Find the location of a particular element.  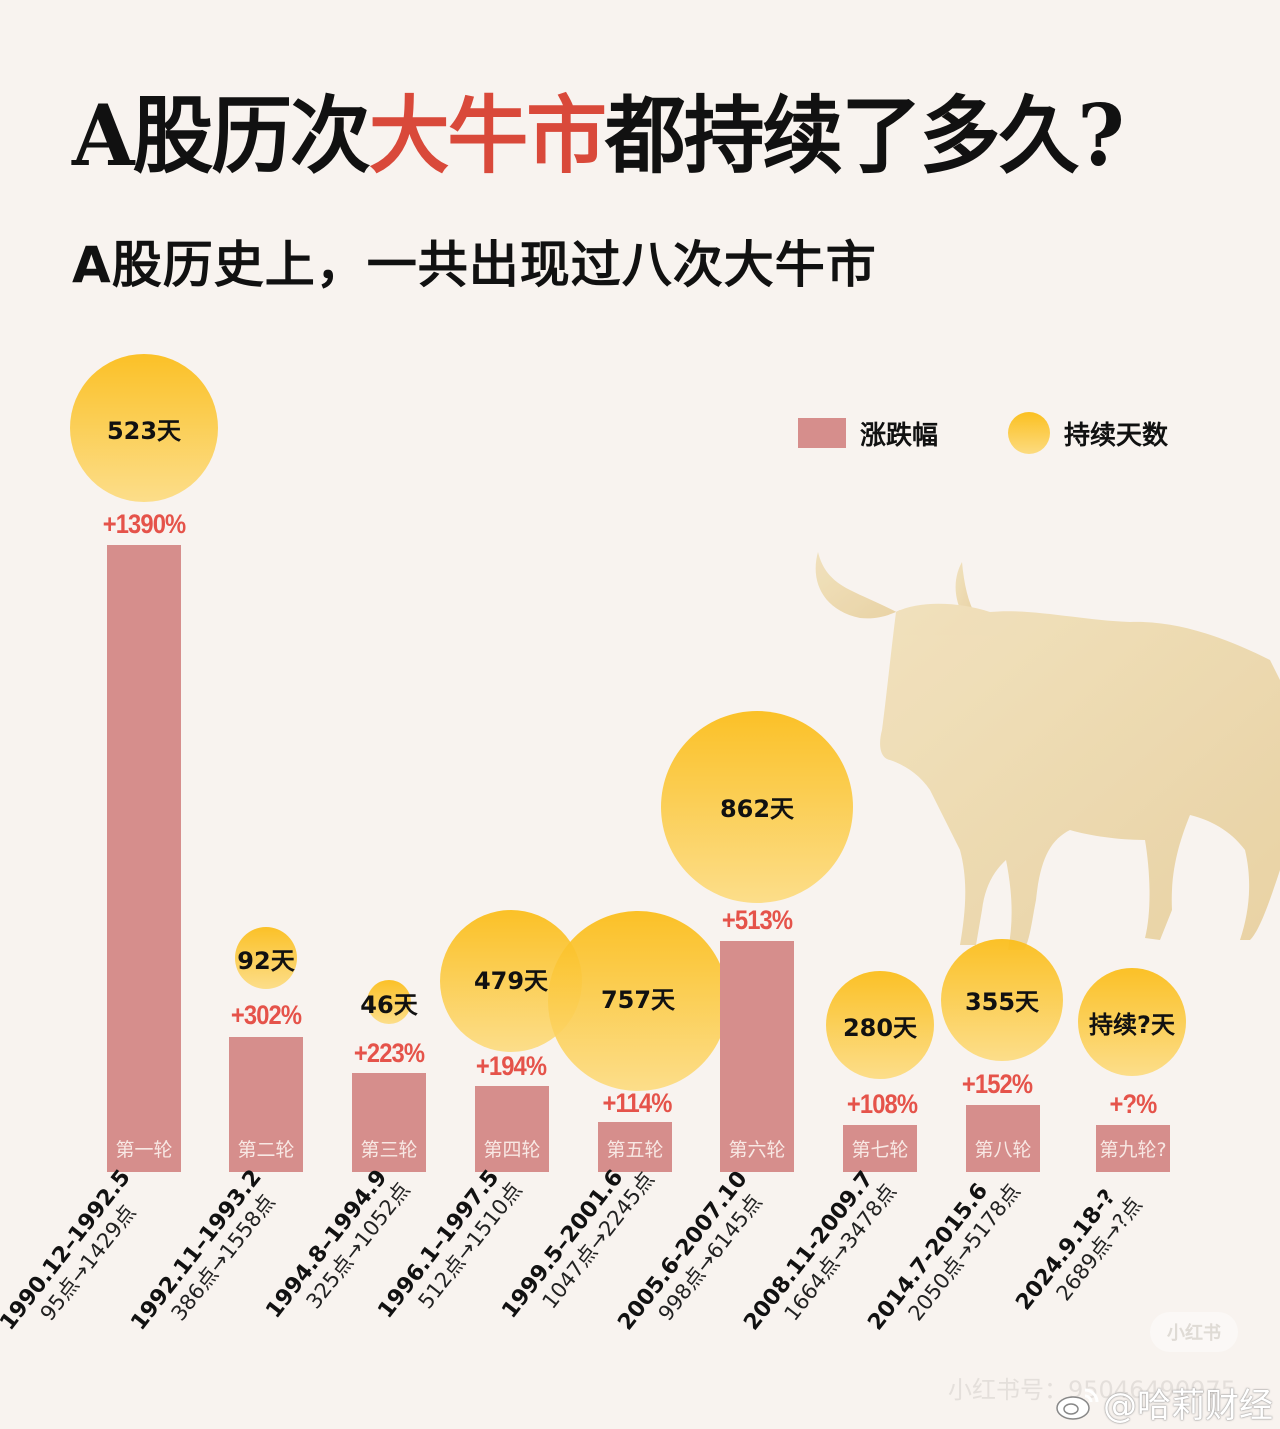

gain-label: +152% is located at coordinates (997, 1084).